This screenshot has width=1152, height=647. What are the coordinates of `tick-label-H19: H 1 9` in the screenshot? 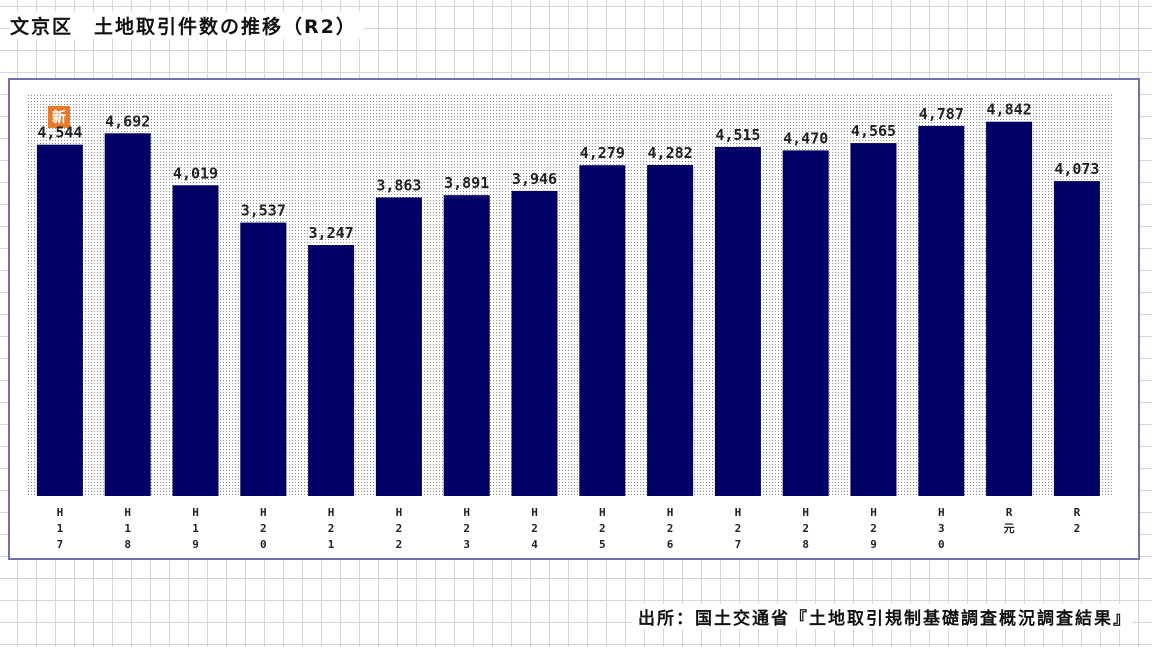 It's located at (195, 528).